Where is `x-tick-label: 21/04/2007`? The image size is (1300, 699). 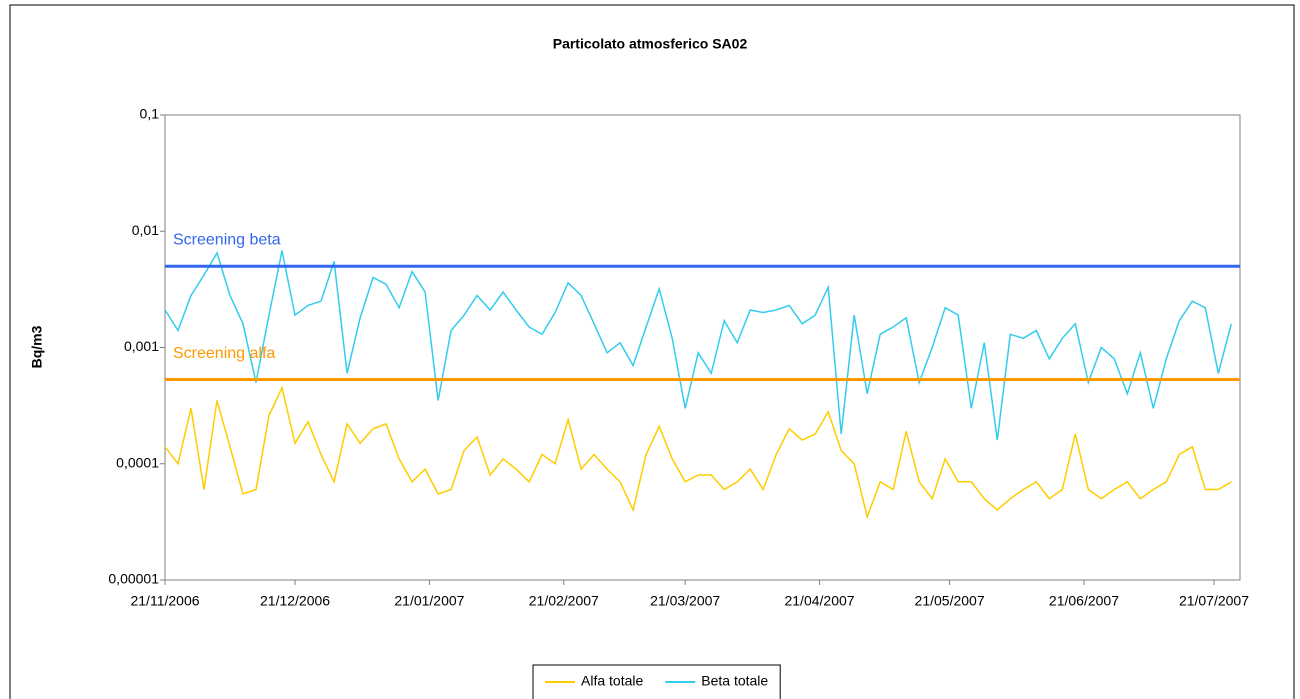
x-tick-label: 21/04/2007 is located at coordinates (819, 601).